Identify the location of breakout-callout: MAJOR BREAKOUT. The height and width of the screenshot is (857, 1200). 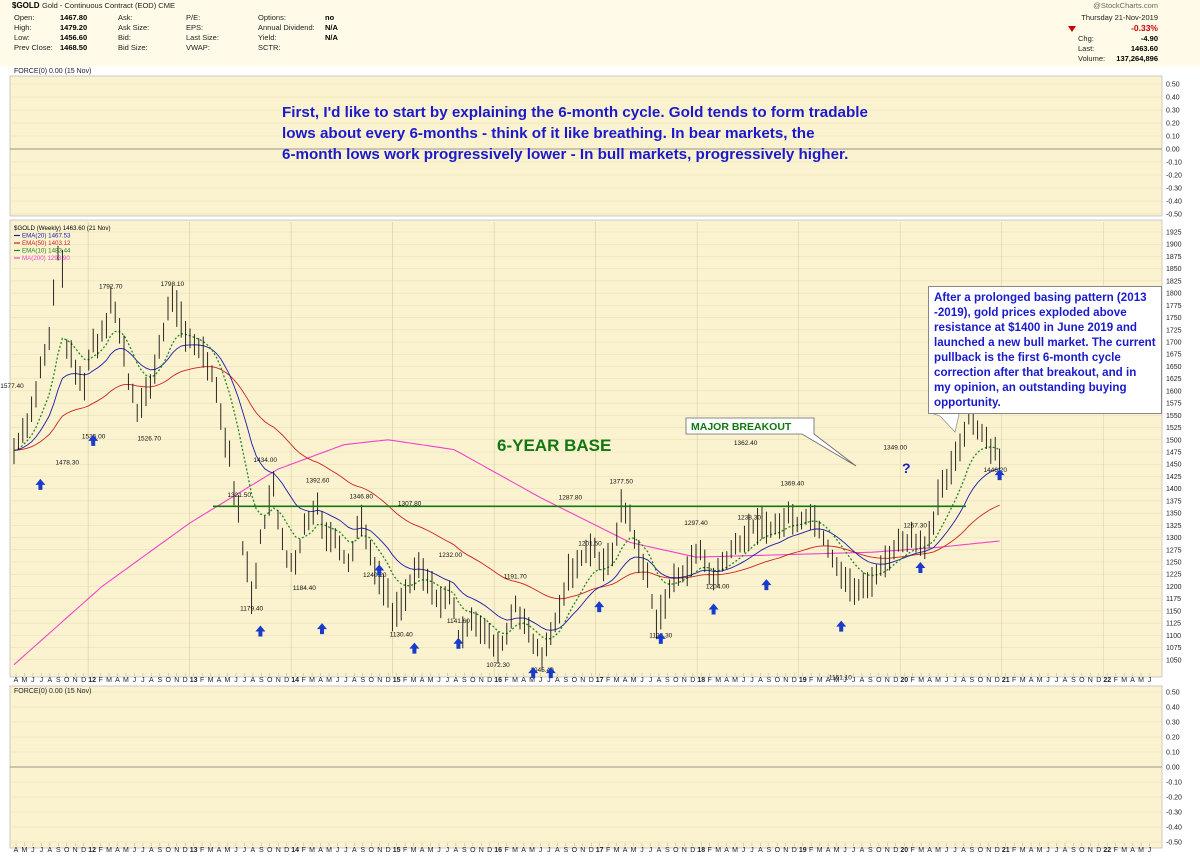
(771, 442).